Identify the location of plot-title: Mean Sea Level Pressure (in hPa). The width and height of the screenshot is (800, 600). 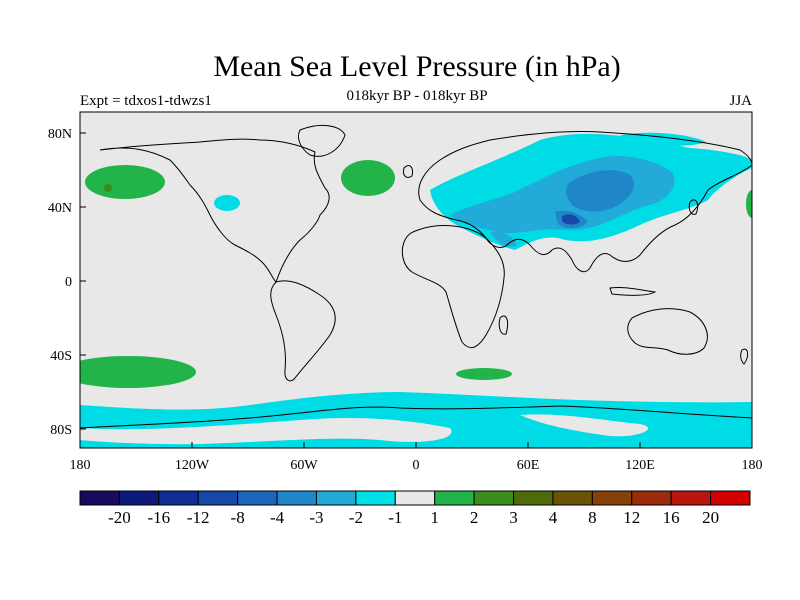
(417, 66).